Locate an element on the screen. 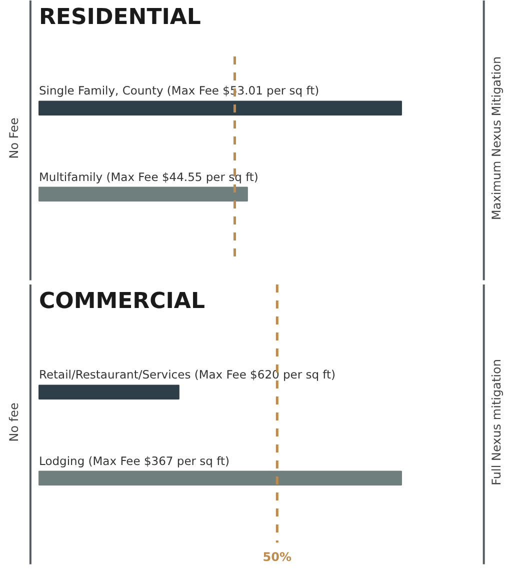  y-tick-label: Multifamily (Max Fee $44.55 per sq ft) is located at coordinates (148, 177).